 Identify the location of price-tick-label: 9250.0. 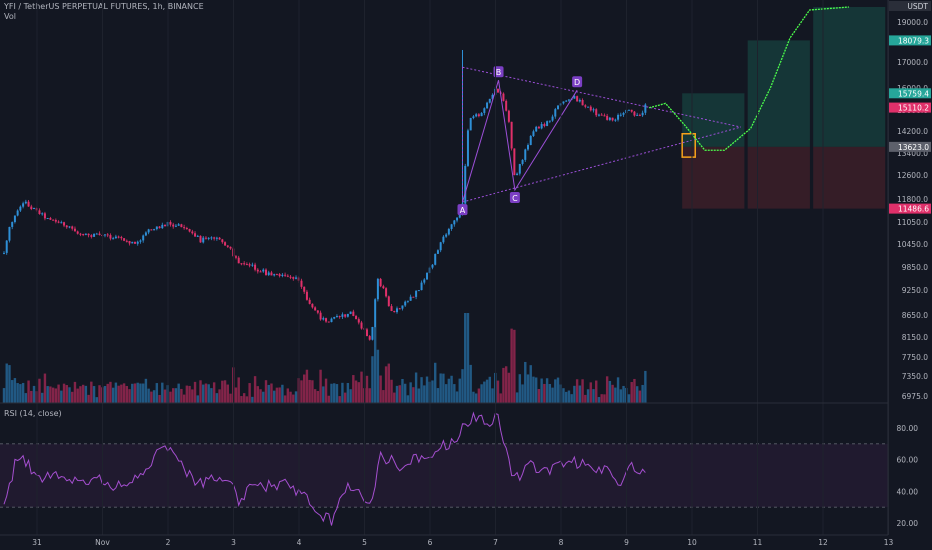
(915, 290).